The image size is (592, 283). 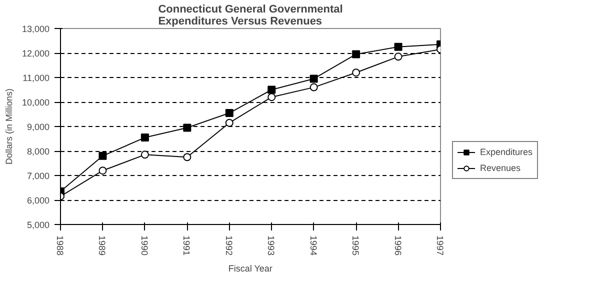 I want to click on y-tick-label: 10,000, so click(x=36, y=103).